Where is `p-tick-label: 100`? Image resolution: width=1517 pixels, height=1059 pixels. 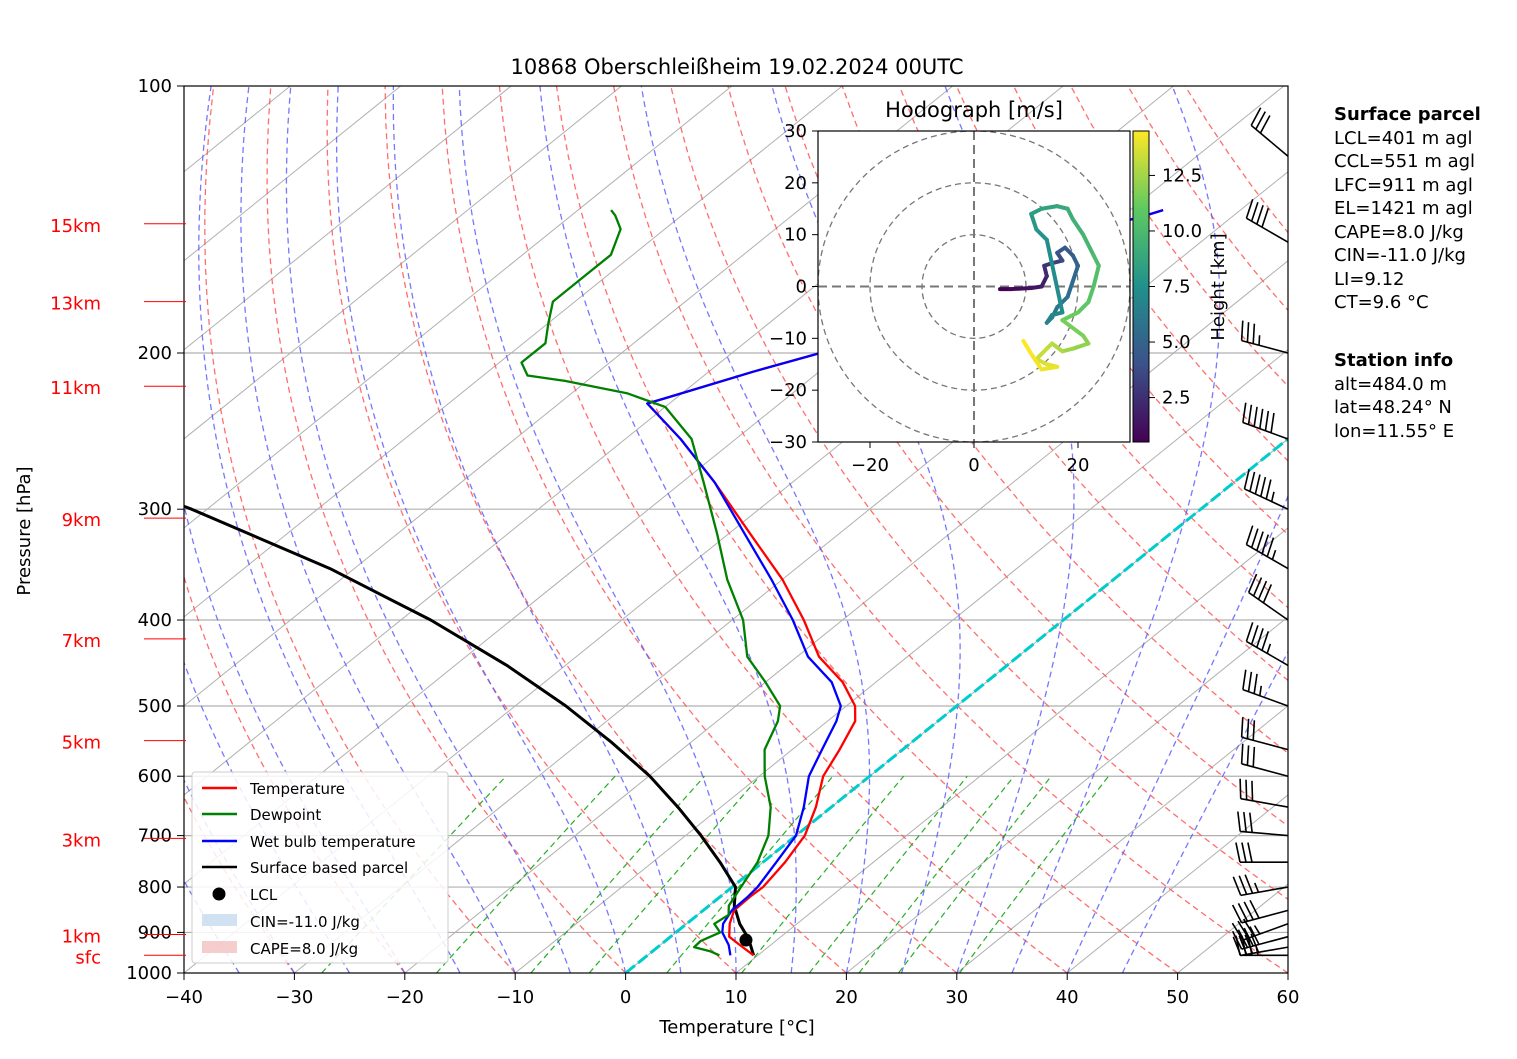
p-tick-label: 100 is located at coordinates (155, 86).